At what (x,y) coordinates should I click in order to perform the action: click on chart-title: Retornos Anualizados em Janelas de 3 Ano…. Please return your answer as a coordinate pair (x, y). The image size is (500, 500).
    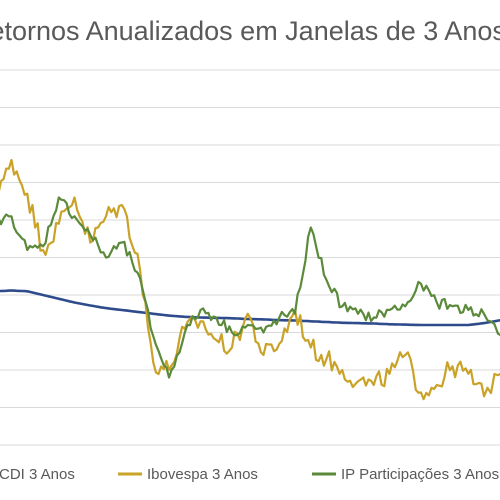
    Looking at the image, I should click on (250, 31).